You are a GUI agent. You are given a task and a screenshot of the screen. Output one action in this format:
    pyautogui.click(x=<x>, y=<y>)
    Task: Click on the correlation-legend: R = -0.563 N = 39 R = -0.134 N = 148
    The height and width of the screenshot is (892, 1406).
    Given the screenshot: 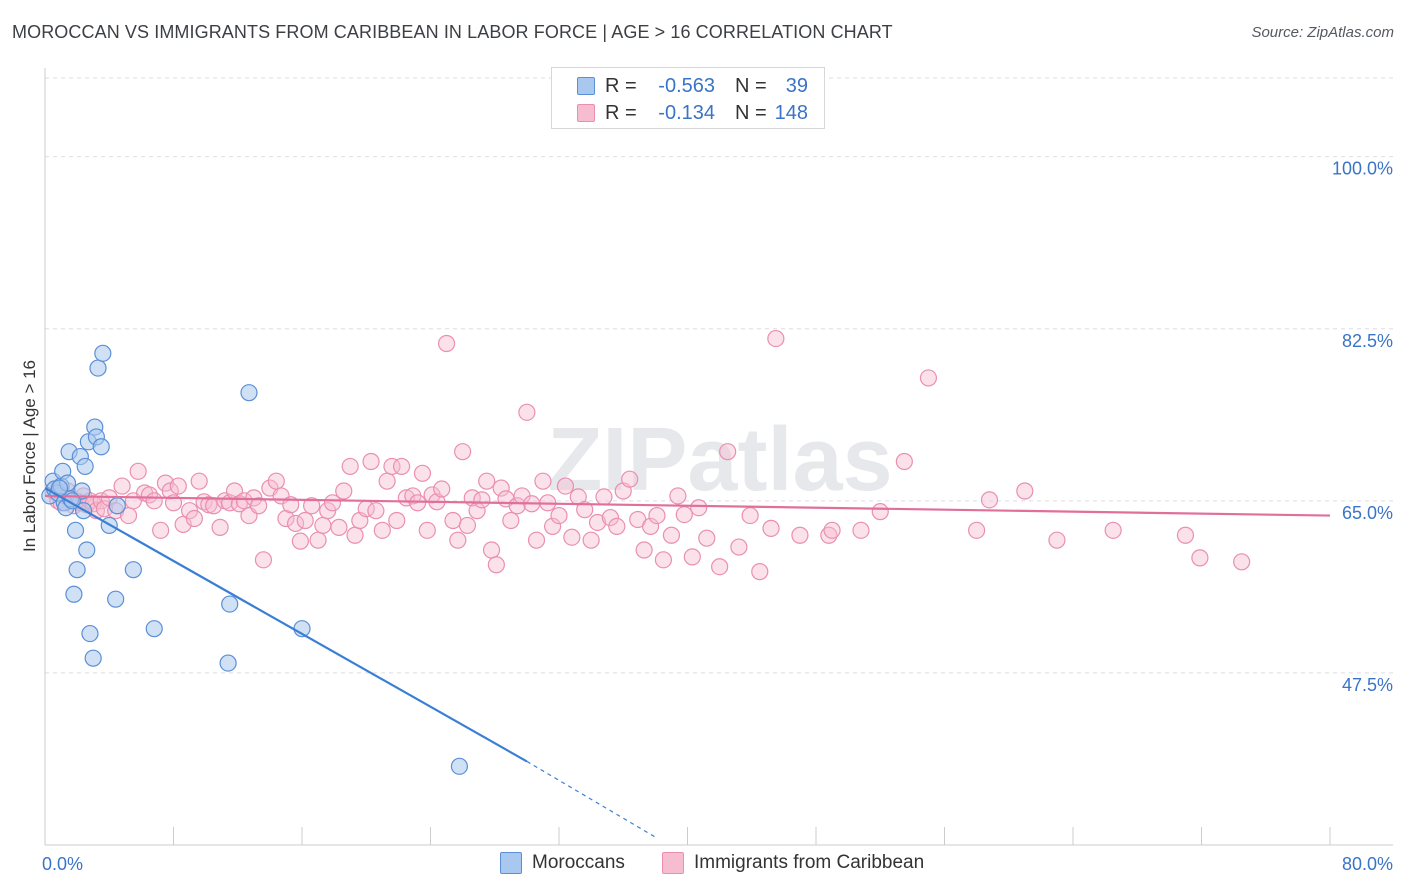 What is the action you would take?
    pyautogui.click(x=688, y=98)
    